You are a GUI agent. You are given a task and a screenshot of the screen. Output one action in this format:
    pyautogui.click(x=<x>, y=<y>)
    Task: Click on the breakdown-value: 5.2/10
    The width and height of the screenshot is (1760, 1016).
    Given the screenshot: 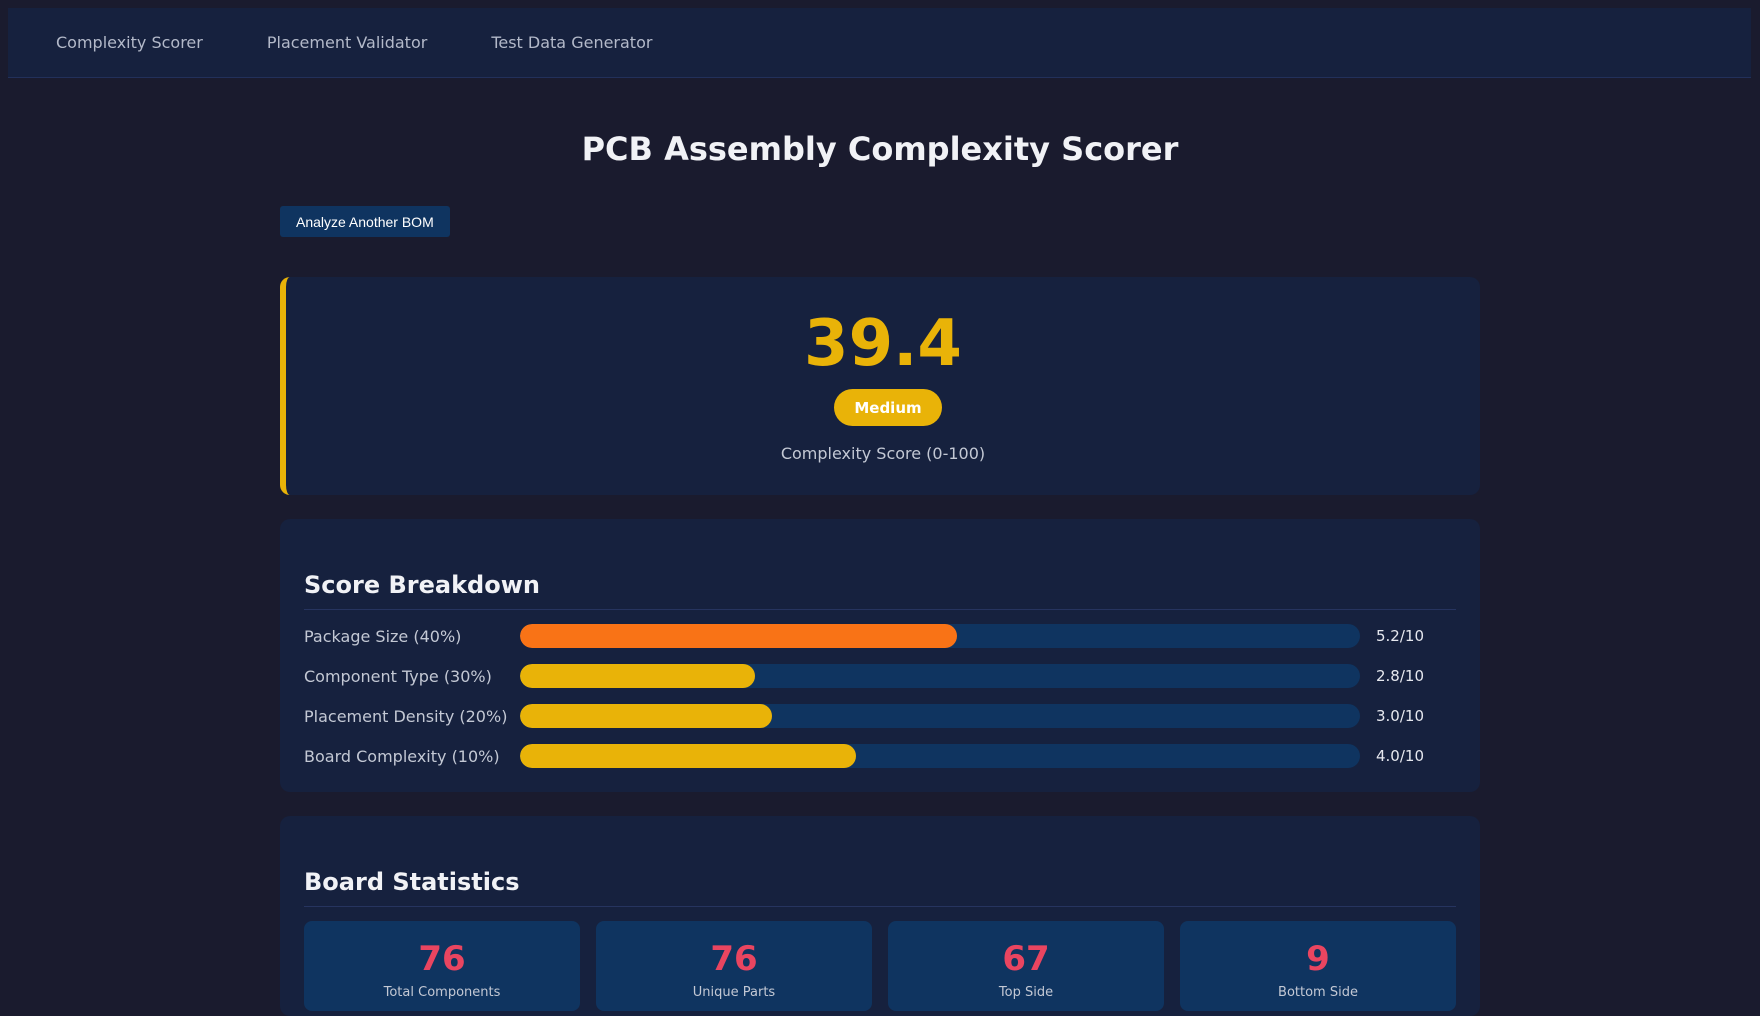 What is the action you would take?
    pyautogui.click(x=1400, y=636)
    